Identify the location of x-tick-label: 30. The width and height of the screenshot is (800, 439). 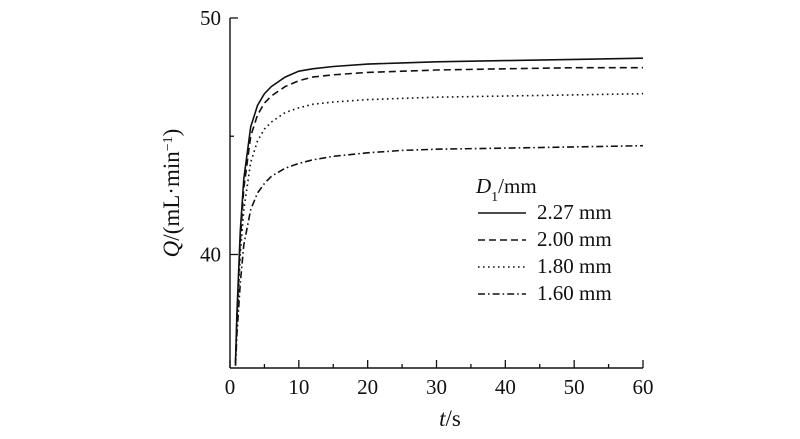
(436, 387).